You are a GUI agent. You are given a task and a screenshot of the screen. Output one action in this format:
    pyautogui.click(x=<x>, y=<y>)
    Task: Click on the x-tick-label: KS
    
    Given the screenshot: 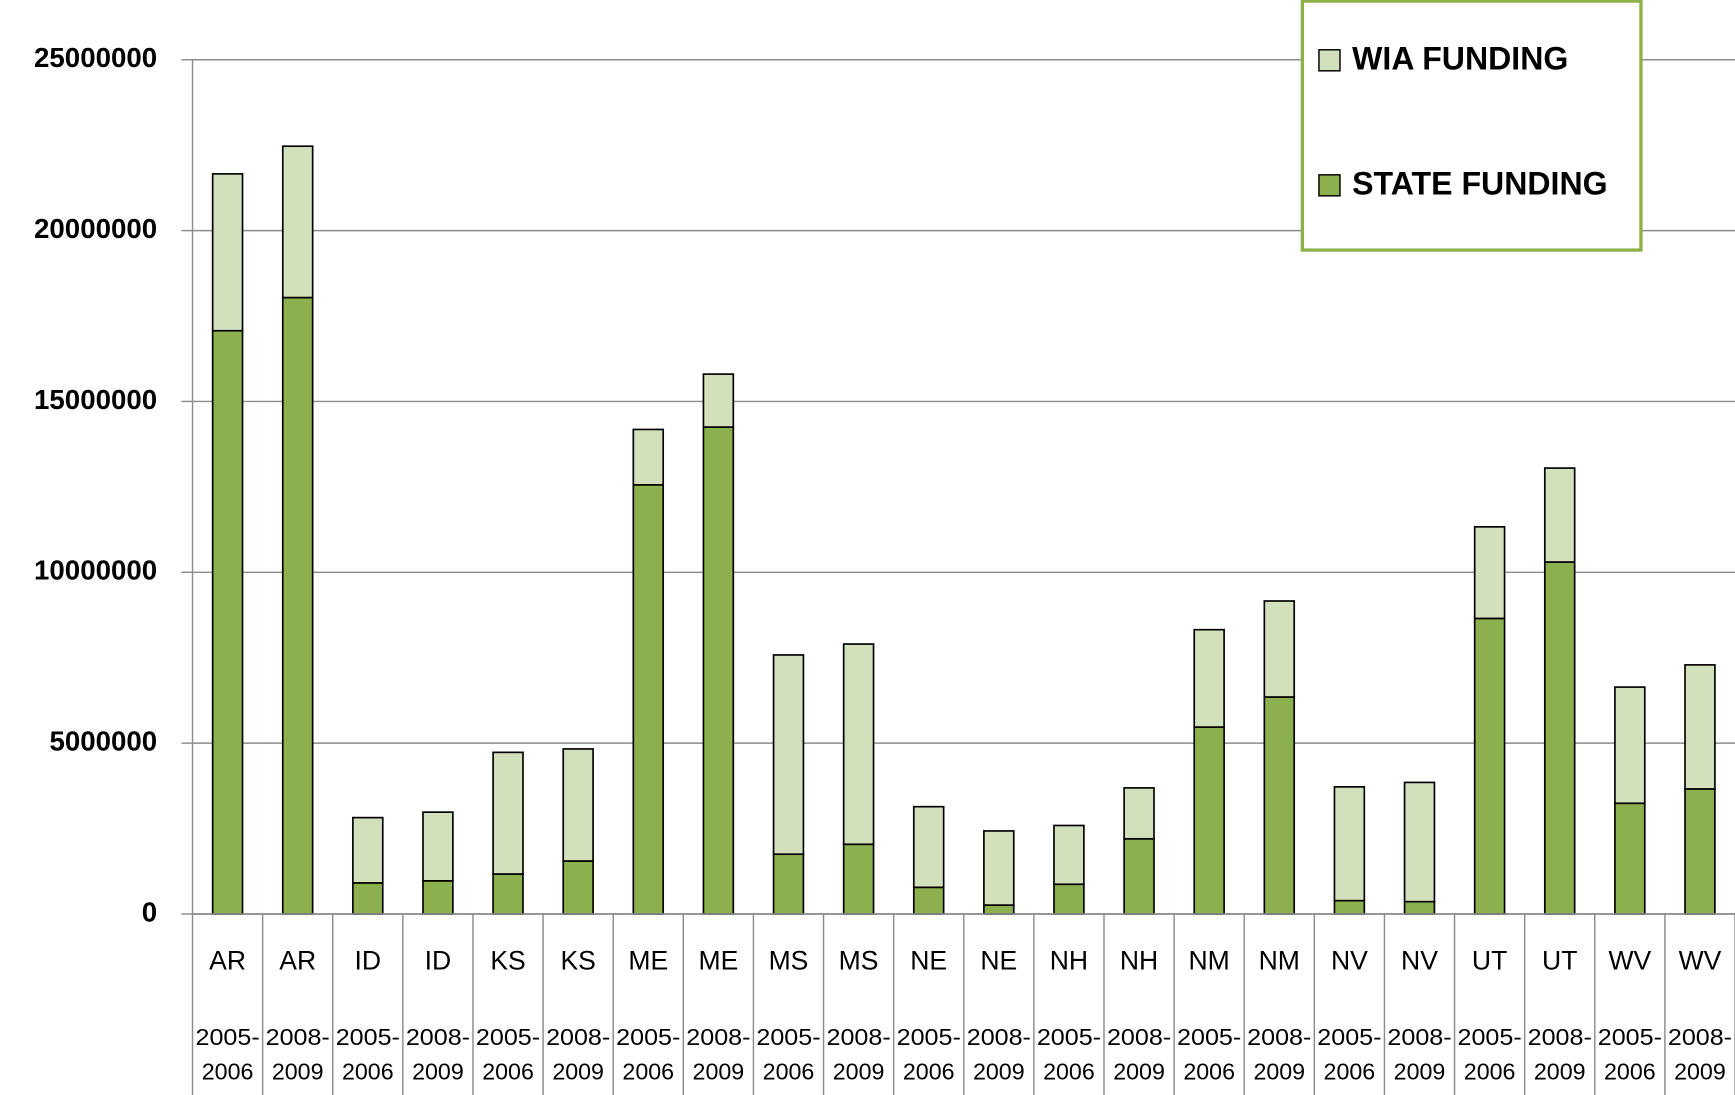 What is the action you would take?
    pyautogui.click(x=507, y=961)
    